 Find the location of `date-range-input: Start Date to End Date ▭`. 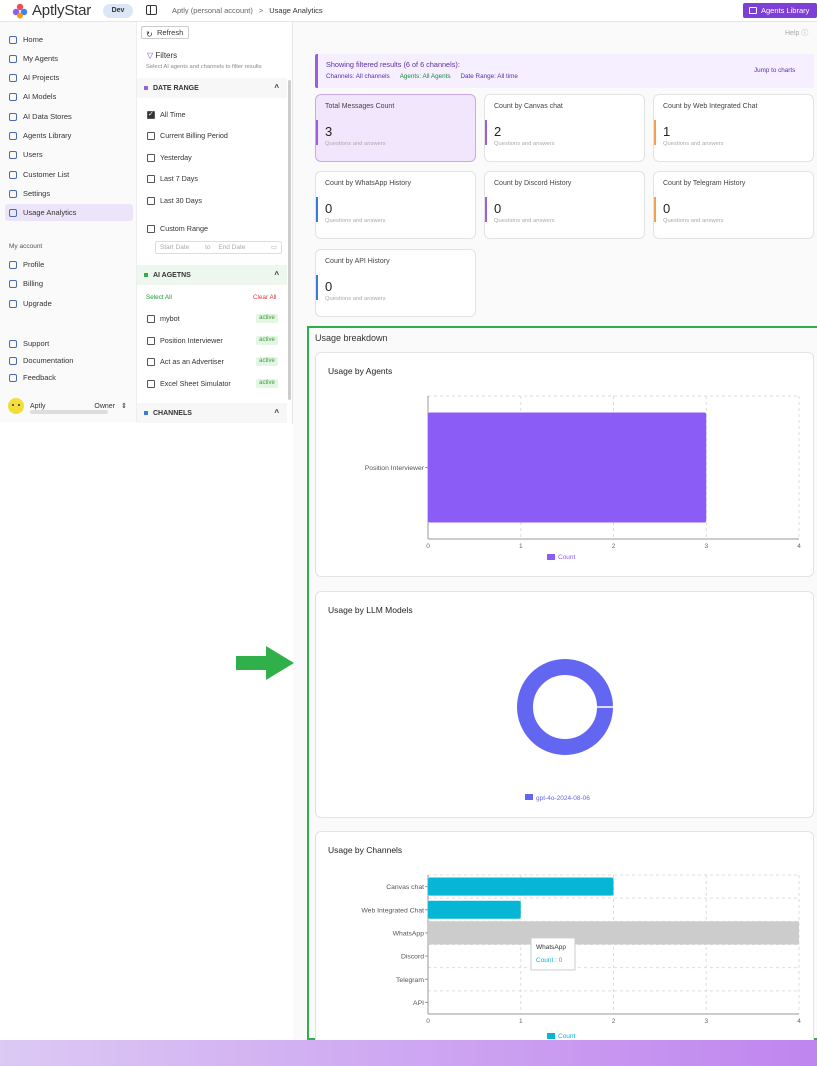

date-range-input: Start Date to End Date ▭ is located at coordinates (218, 247).